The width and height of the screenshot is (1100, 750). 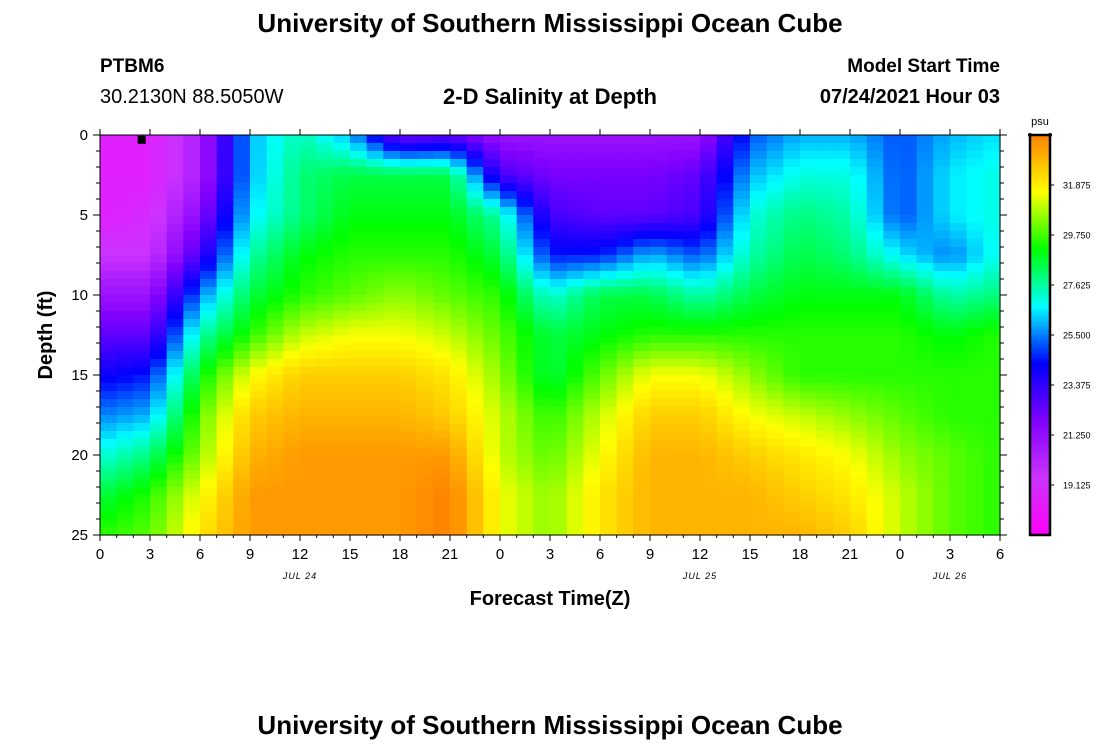 I want to click on x-tick-label: 15, so click(x=350, y=554).